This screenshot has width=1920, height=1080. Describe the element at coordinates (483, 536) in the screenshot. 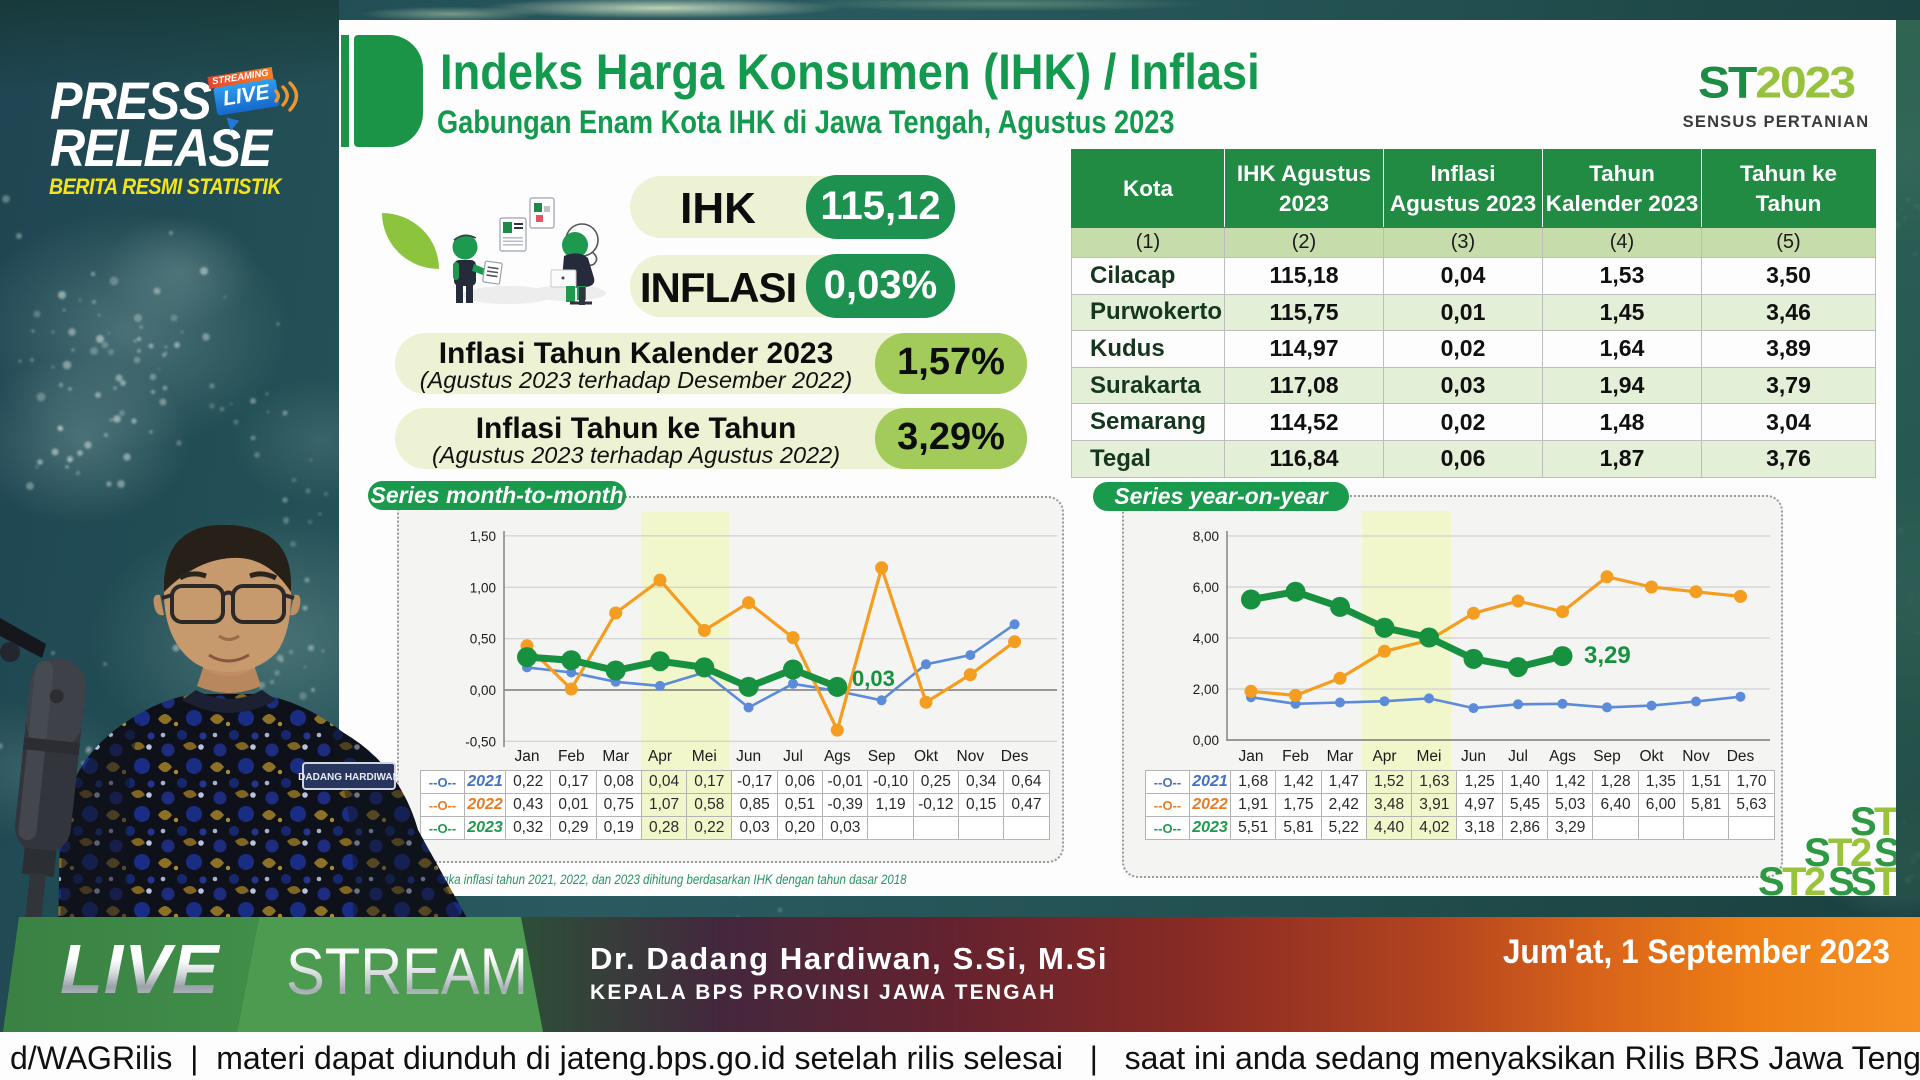

I see `svg-text: 1,50` at that location.